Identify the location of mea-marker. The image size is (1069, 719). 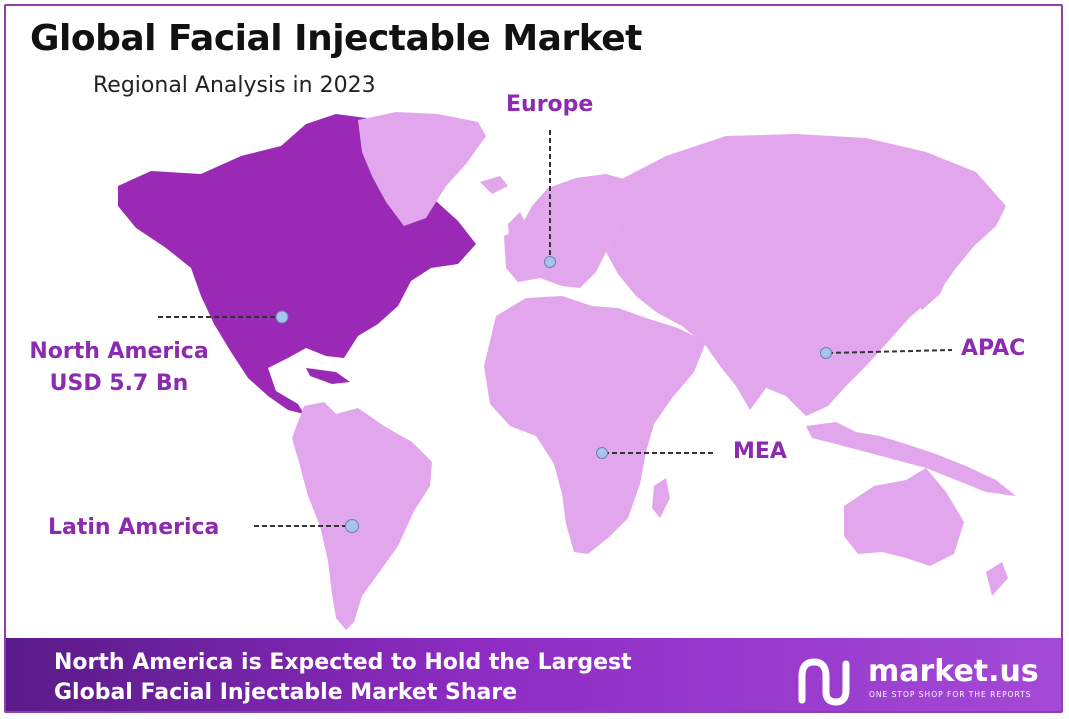
(602, 453).